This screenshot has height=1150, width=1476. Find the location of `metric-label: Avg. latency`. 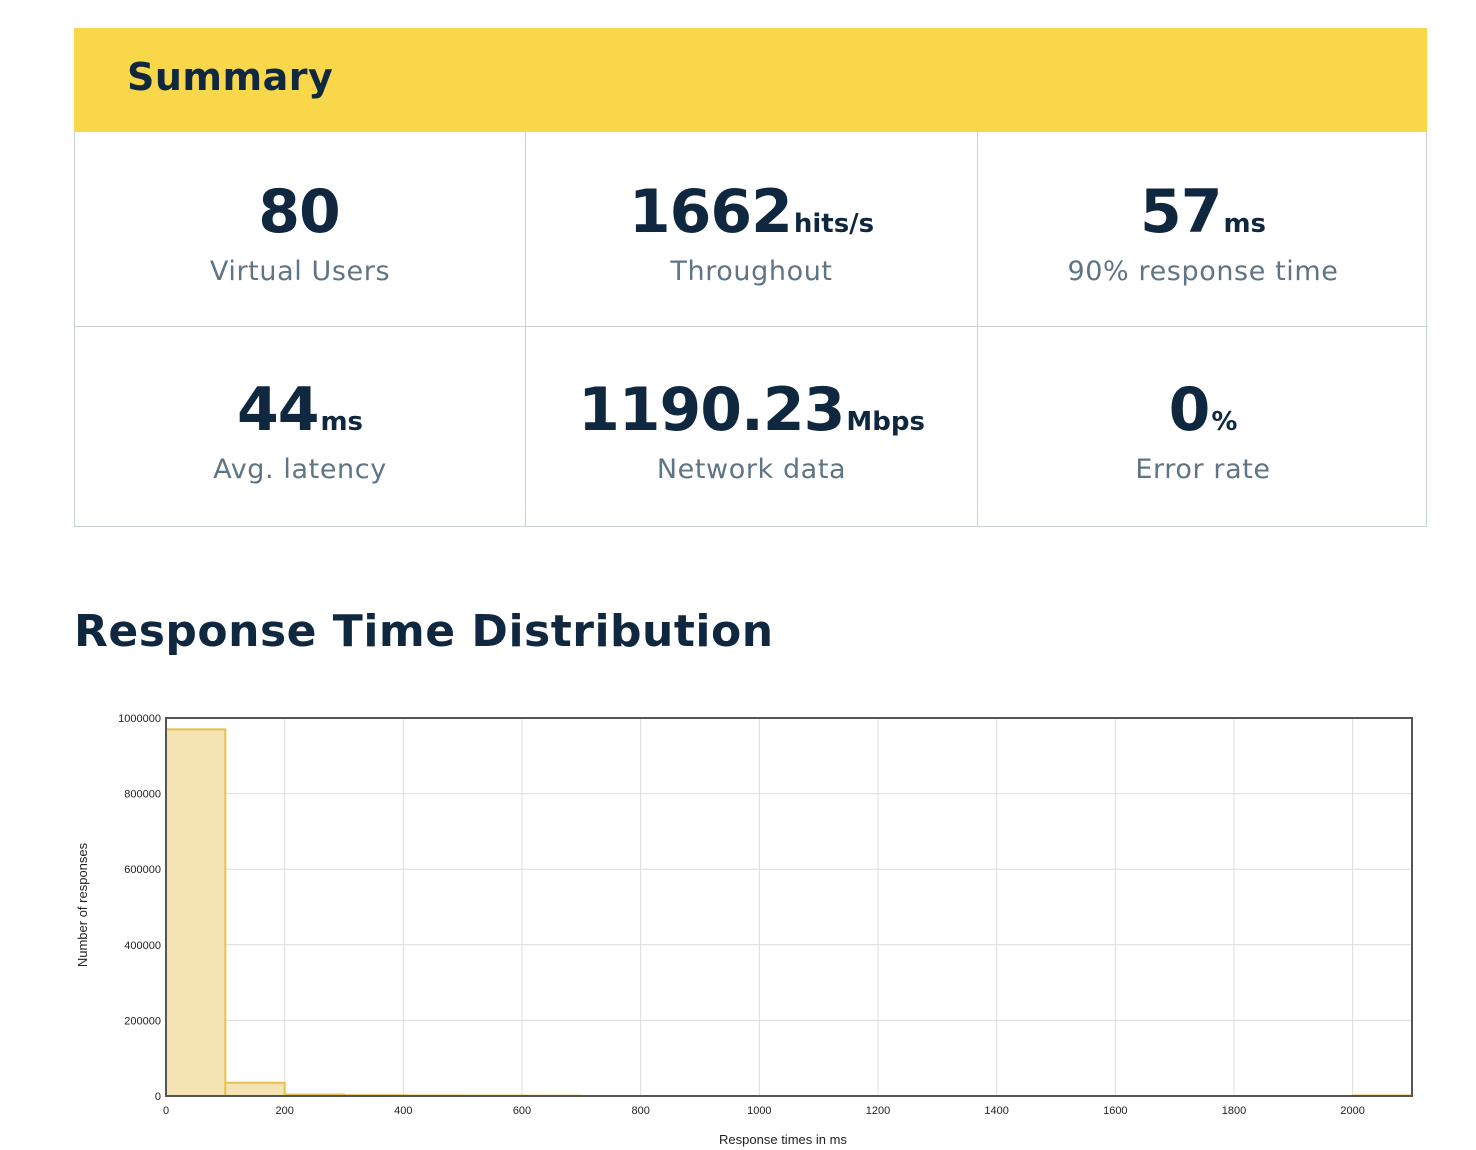

metric-label: Avg. latency is located at coordinates (300, 469).